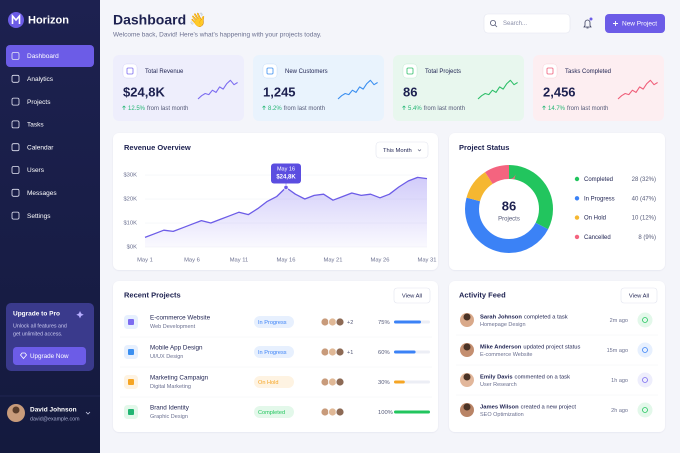  Describe the element at coordinates (40, 147) in the screenshot. I see `nav-item: Calendar` at that location.